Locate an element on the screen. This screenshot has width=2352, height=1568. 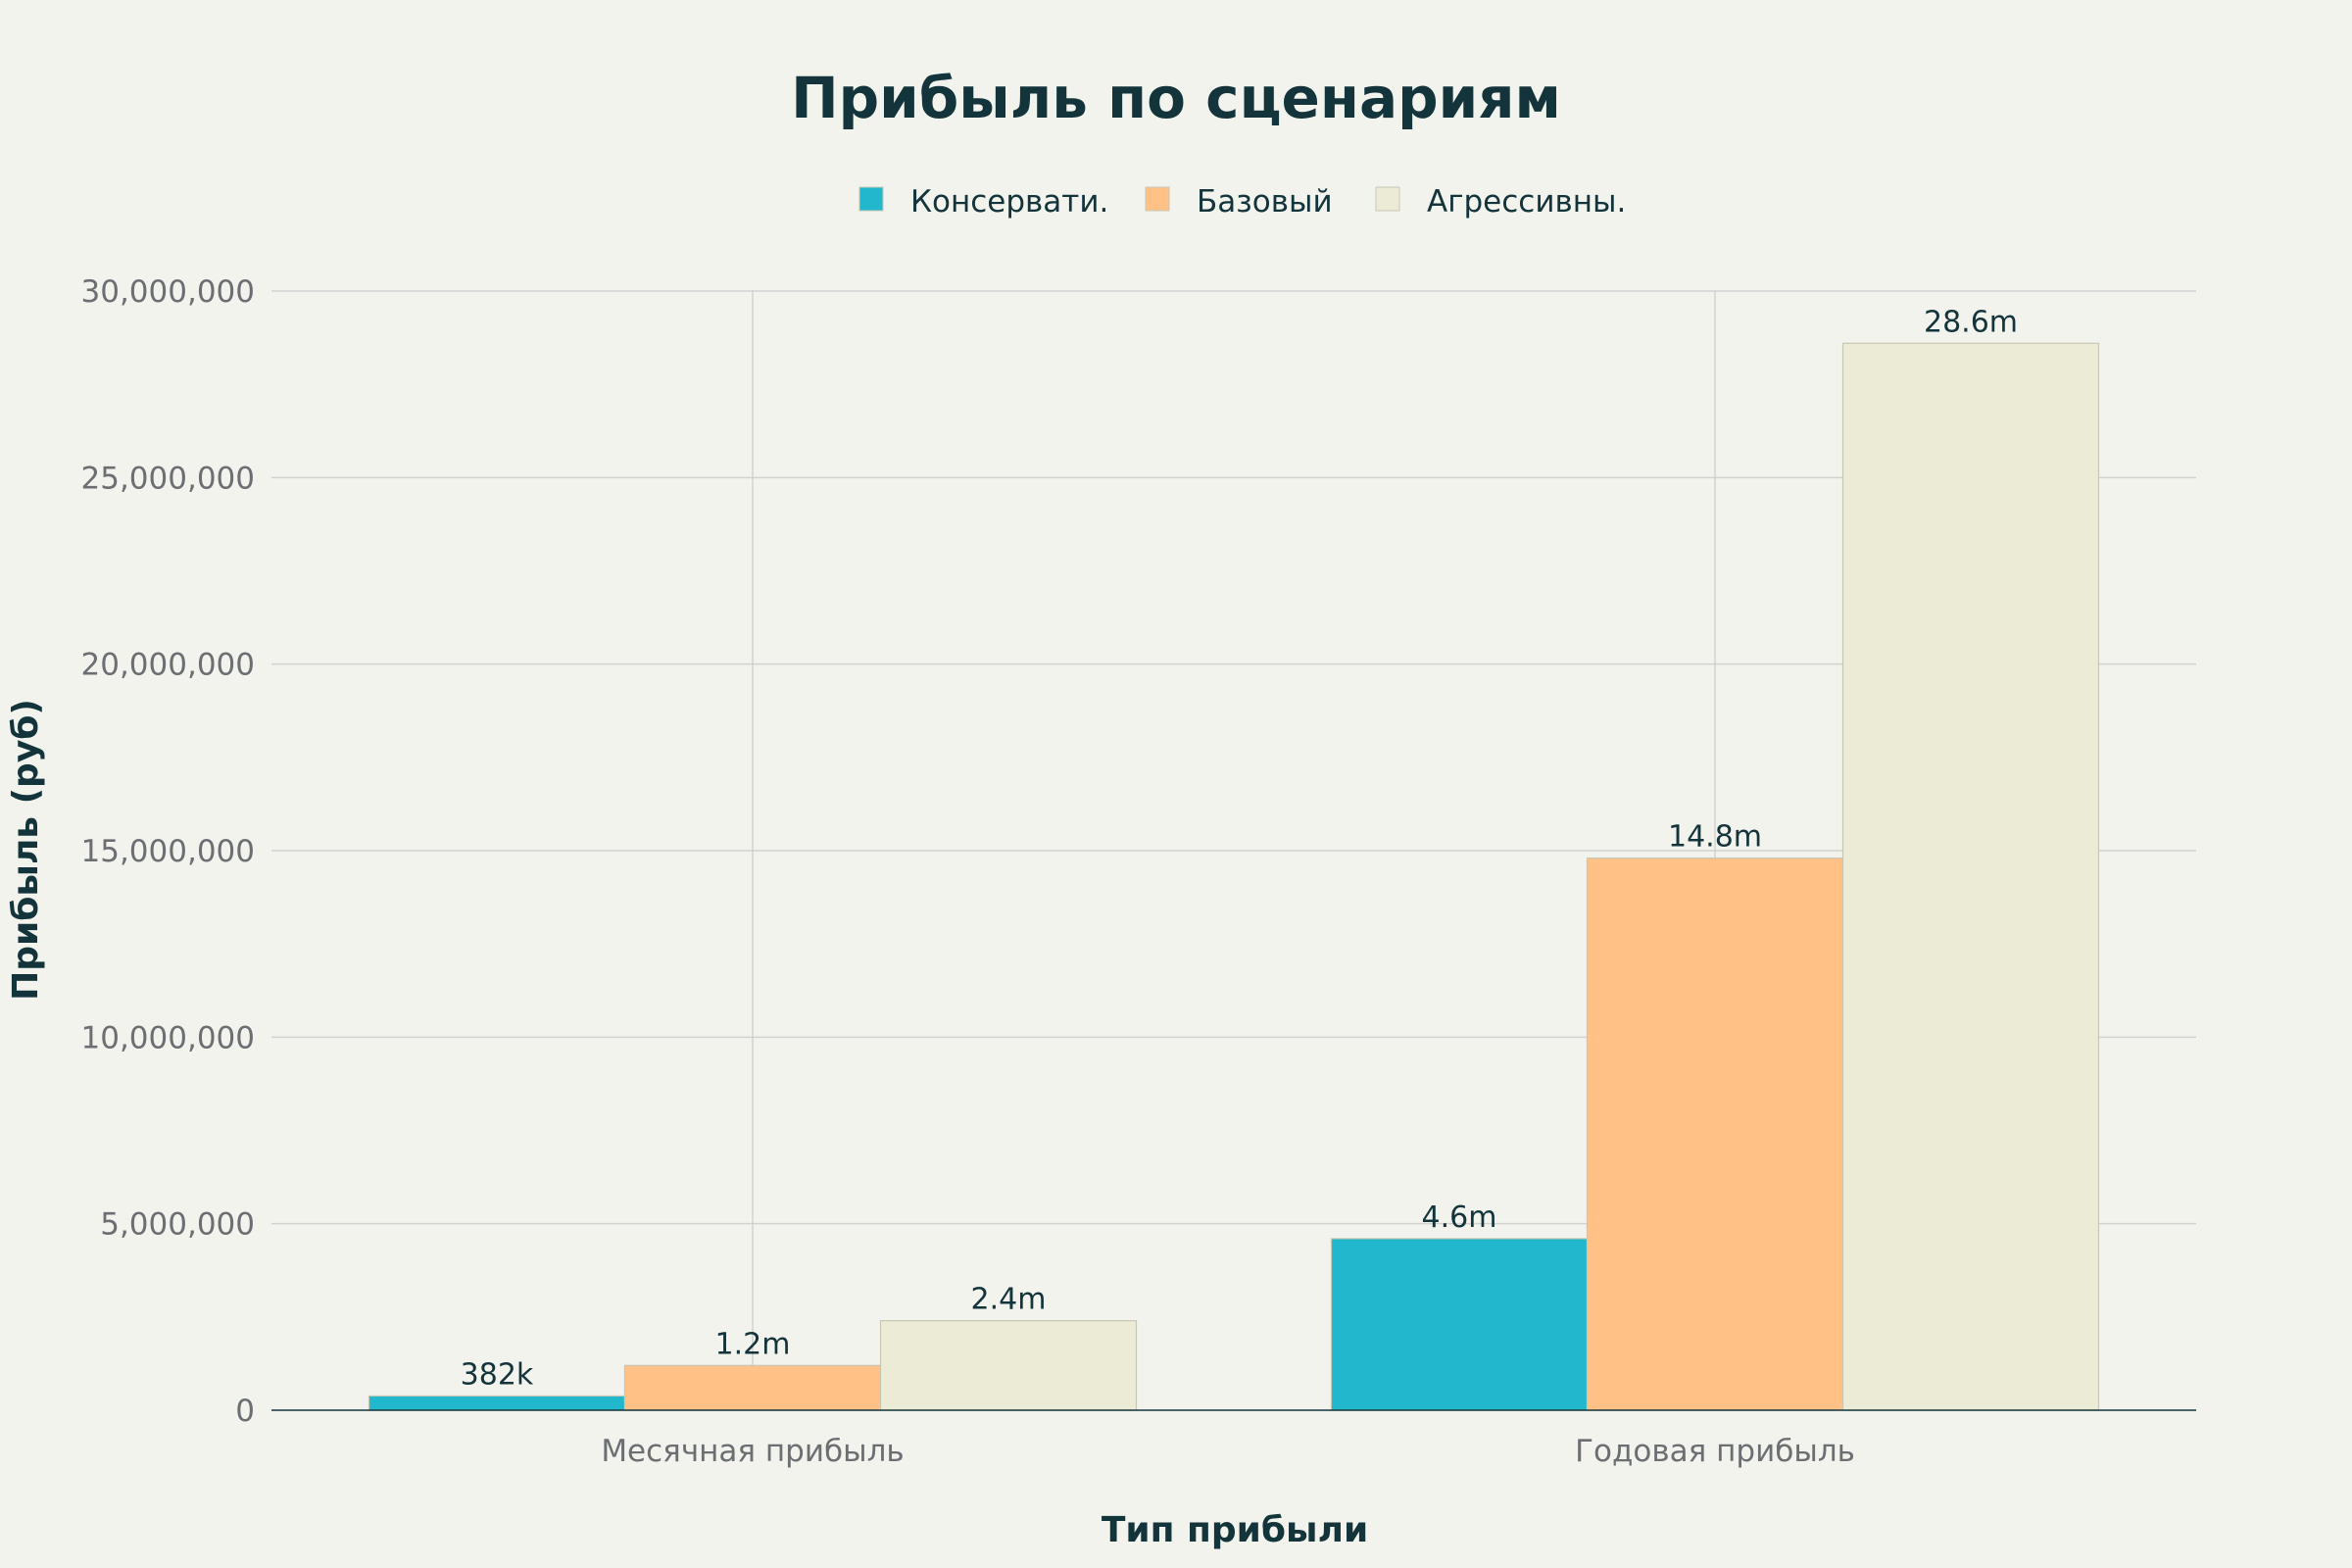
data-label: 4.6m is located at coordinates (1459, 1217).